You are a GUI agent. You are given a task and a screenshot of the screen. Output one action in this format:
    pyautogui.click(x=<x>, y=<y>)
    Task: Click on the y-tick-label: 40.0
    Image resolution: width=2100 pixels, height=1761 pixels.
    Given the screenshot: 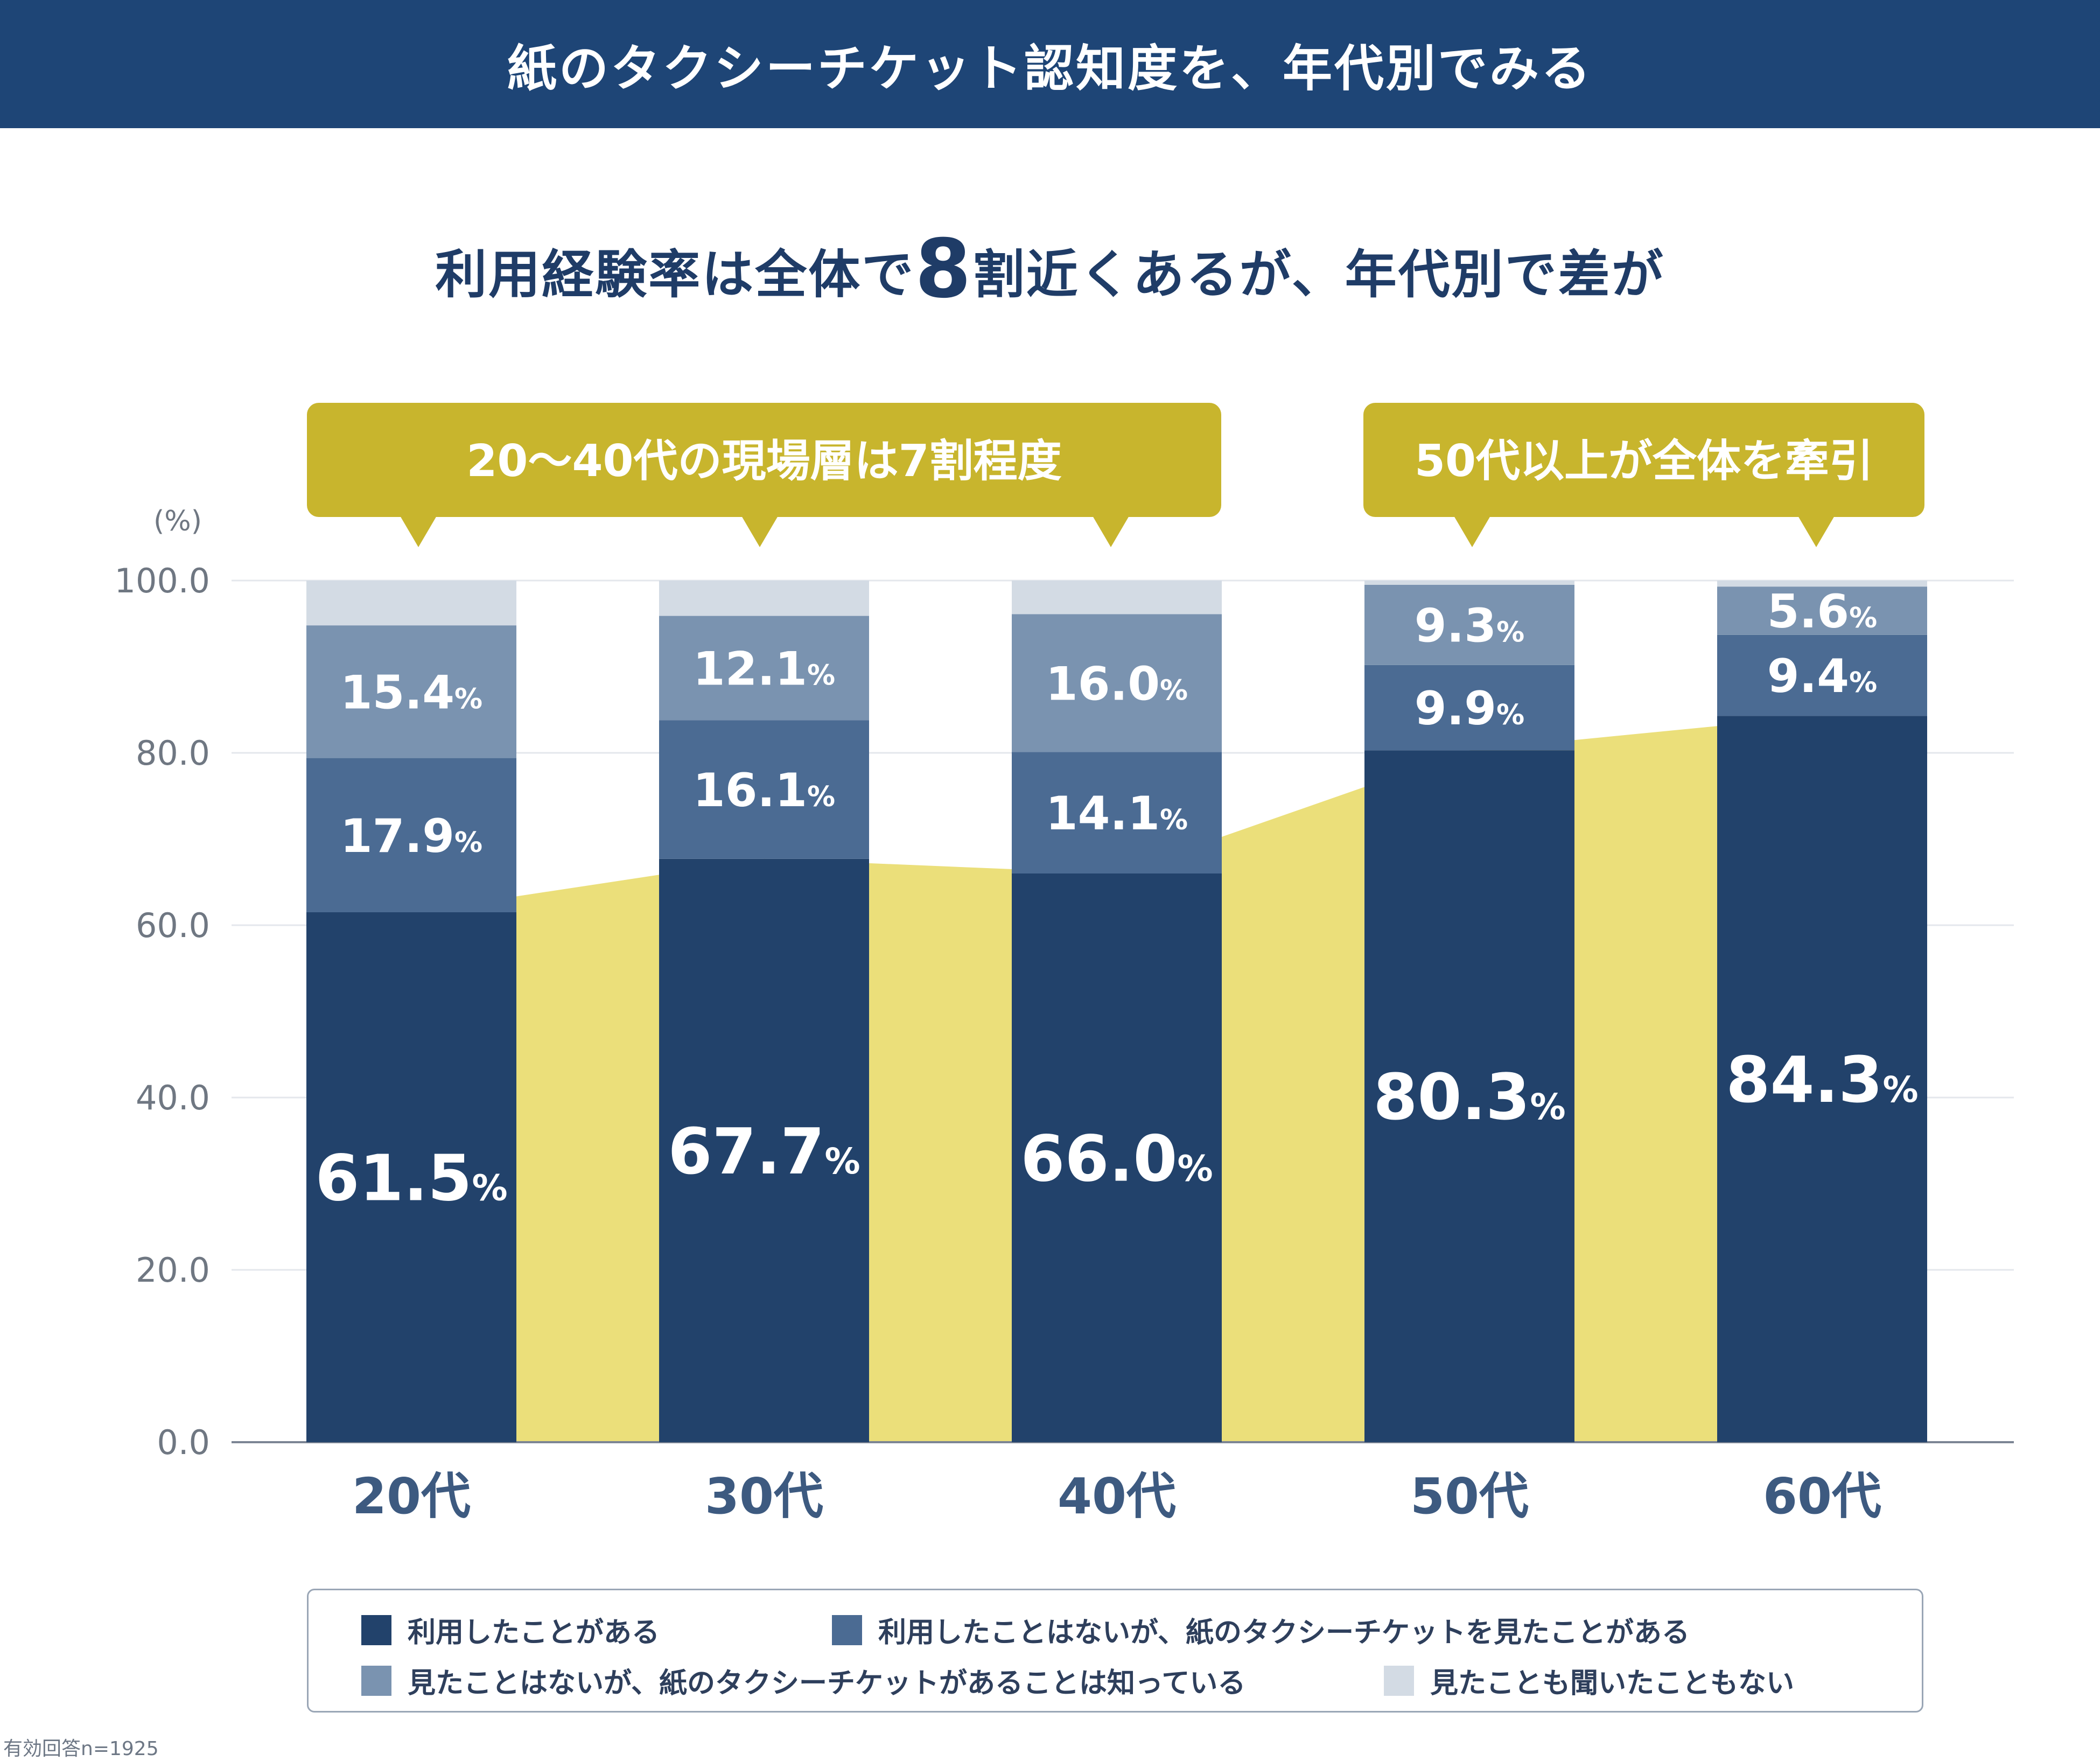 What is the action you would take?
    pyautogui.click(x=173, y=1097)
    